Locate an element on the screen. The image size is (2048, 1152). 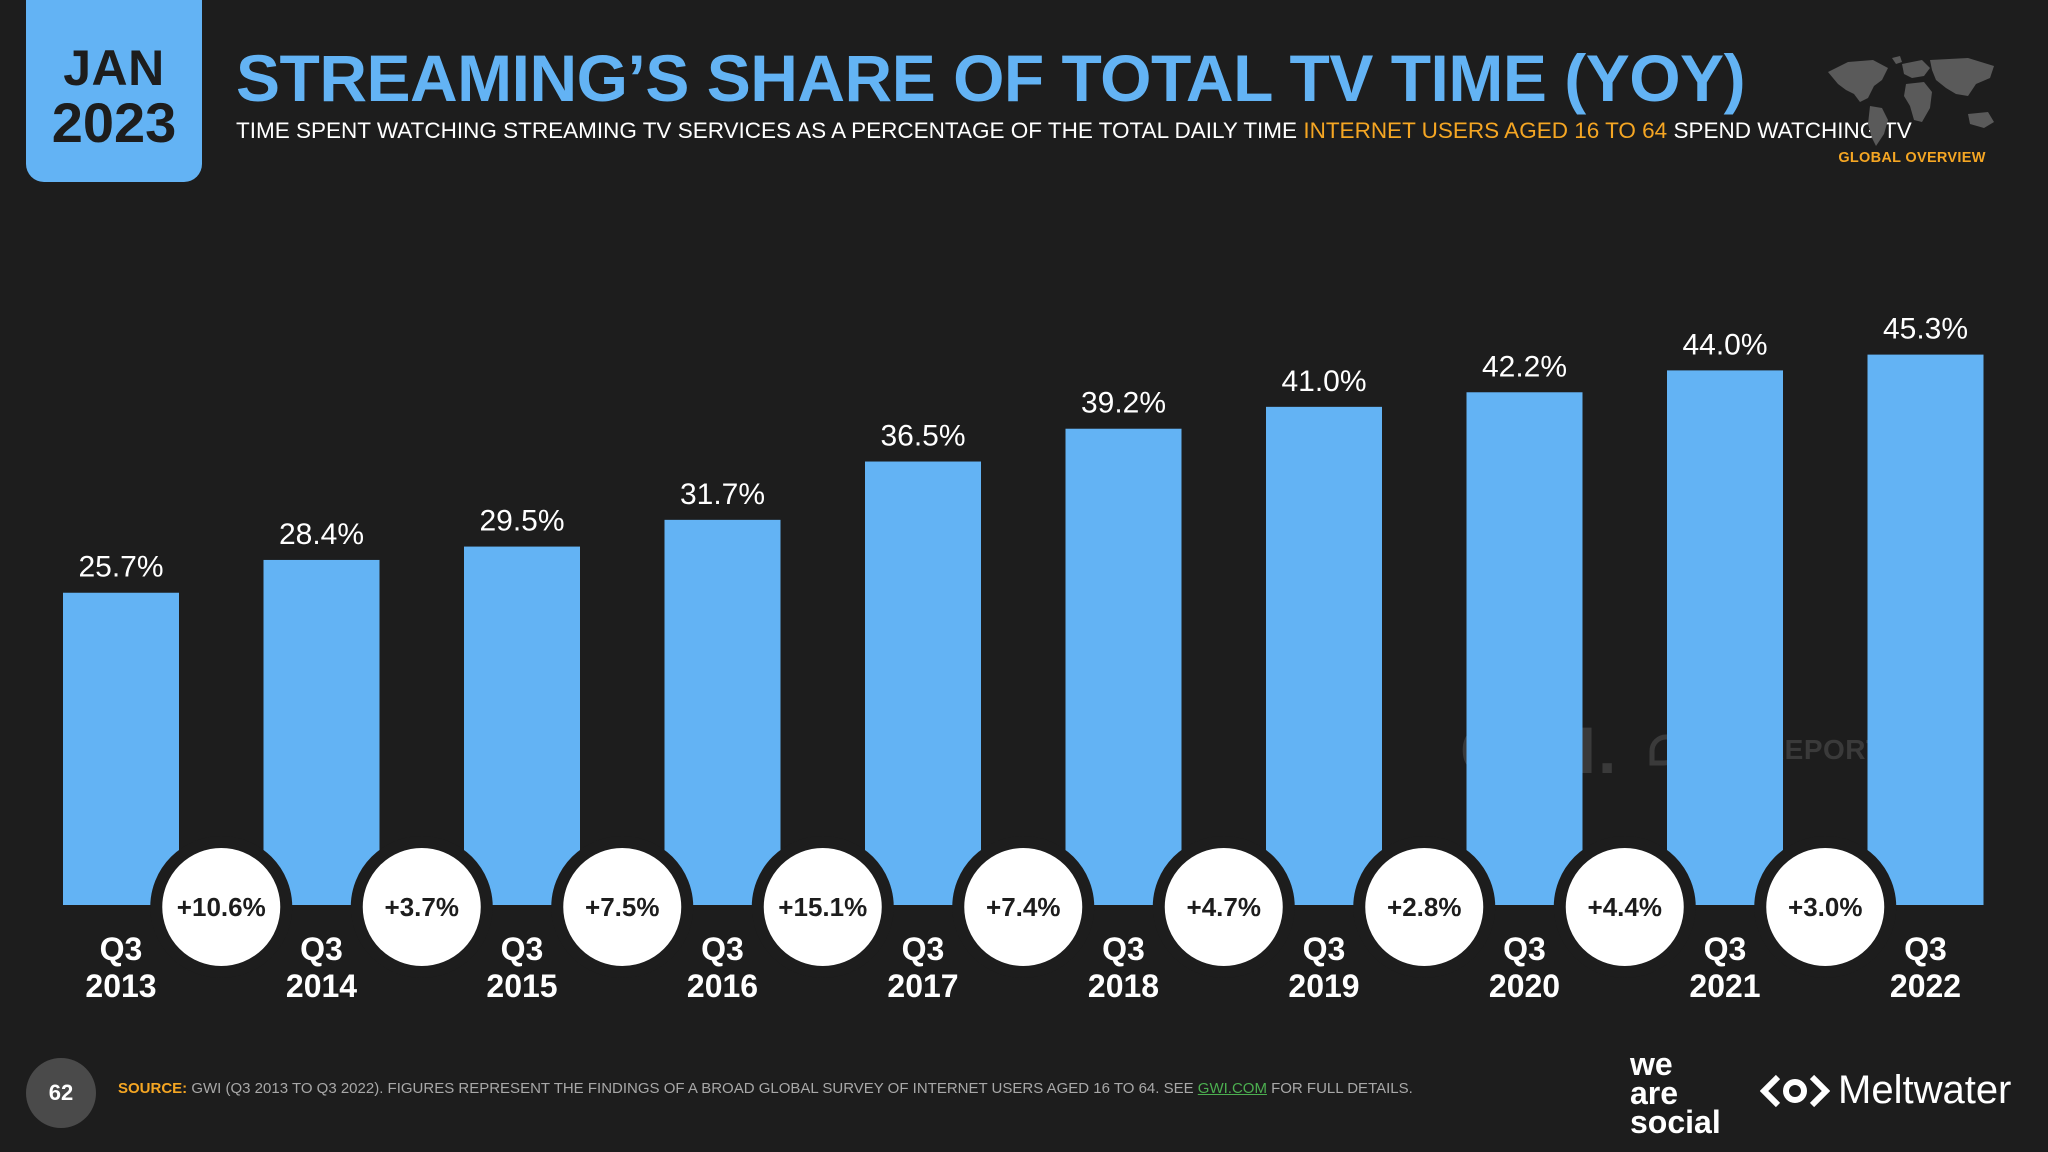
global-overview-label: GLOBAL OVERVIEW is located at coordinates (1912, 158).